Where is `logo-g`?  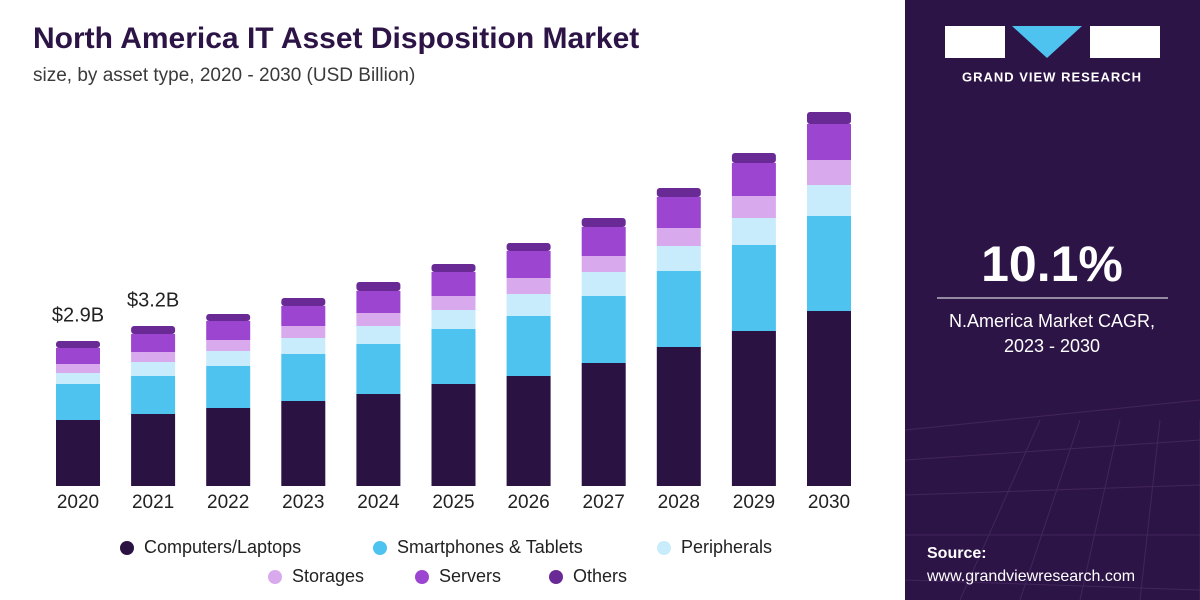
logo-g is located at coordinates (975, 42).